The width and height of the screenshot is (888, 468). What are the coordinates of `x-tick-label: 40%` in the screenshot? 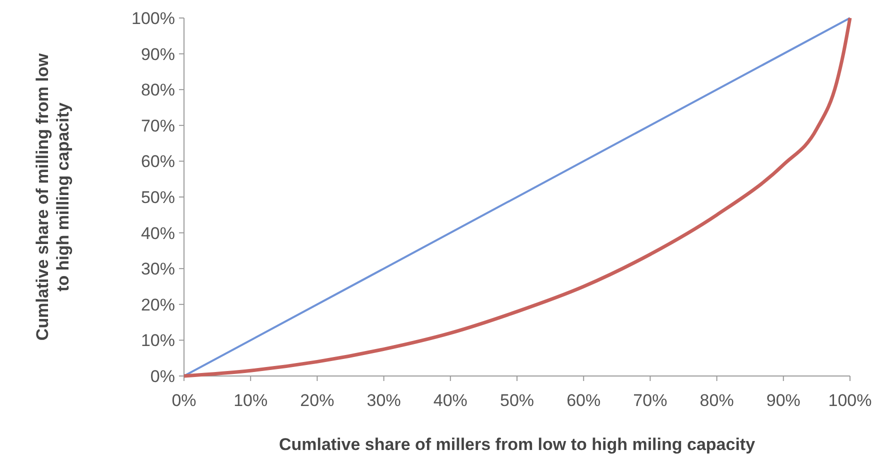 It's located at (450, 400).